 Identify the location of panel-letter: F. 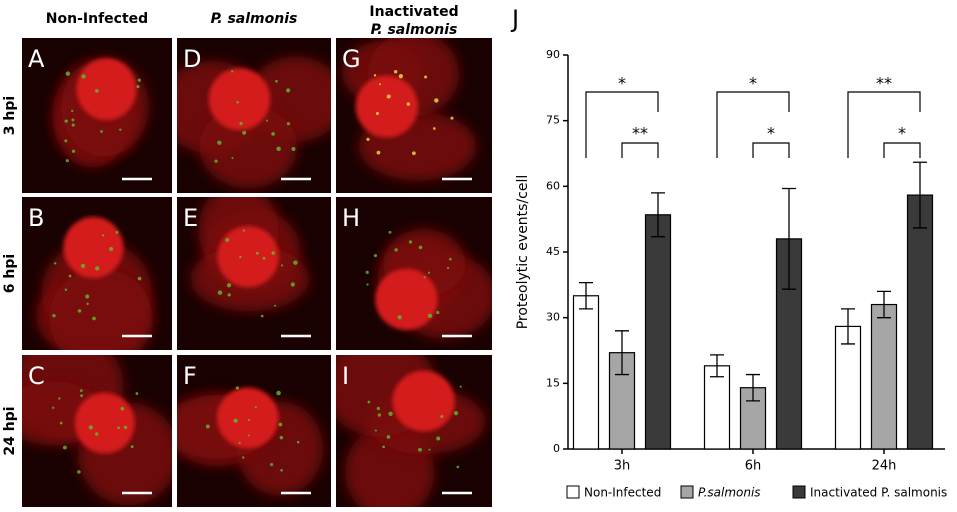
(190, 376).